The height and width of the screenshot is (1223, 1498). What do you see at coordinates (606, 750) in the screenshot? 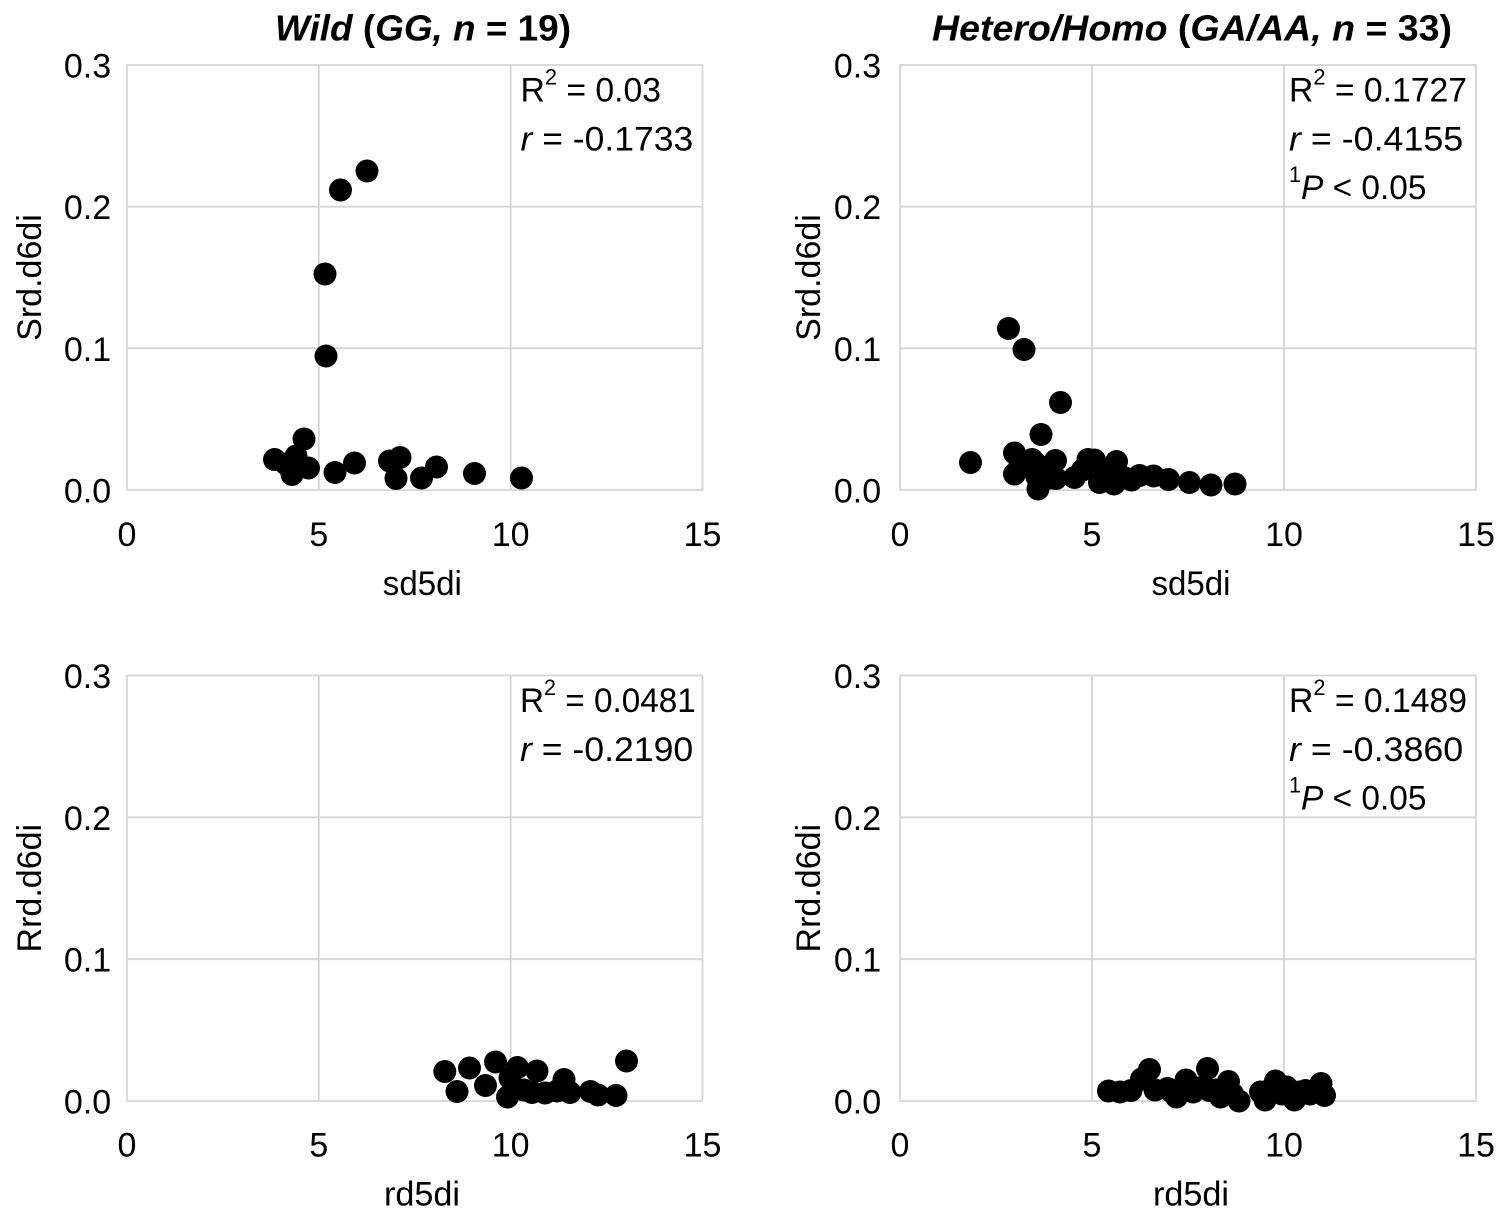
I see `svg-text: r = -0.2190` at bounding box center [606, 750].